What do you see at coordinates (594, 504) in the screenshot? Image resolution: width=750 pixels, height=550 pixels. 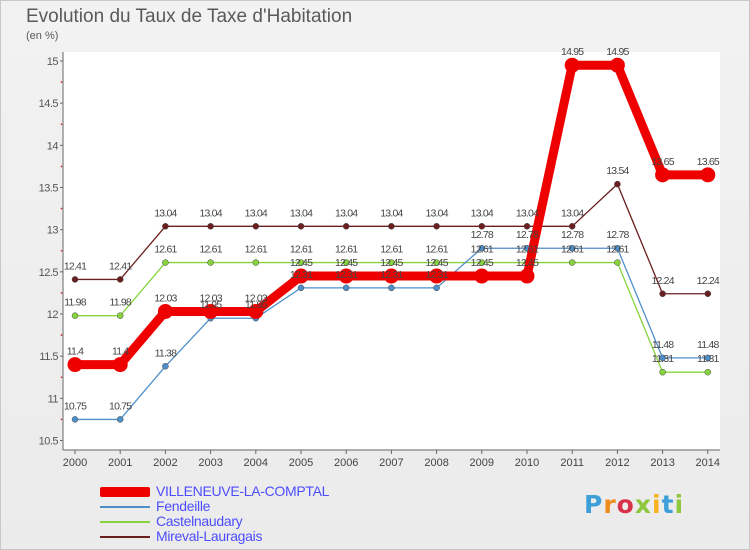 I see `logo-letter: P` at bounding box center [594, 504].